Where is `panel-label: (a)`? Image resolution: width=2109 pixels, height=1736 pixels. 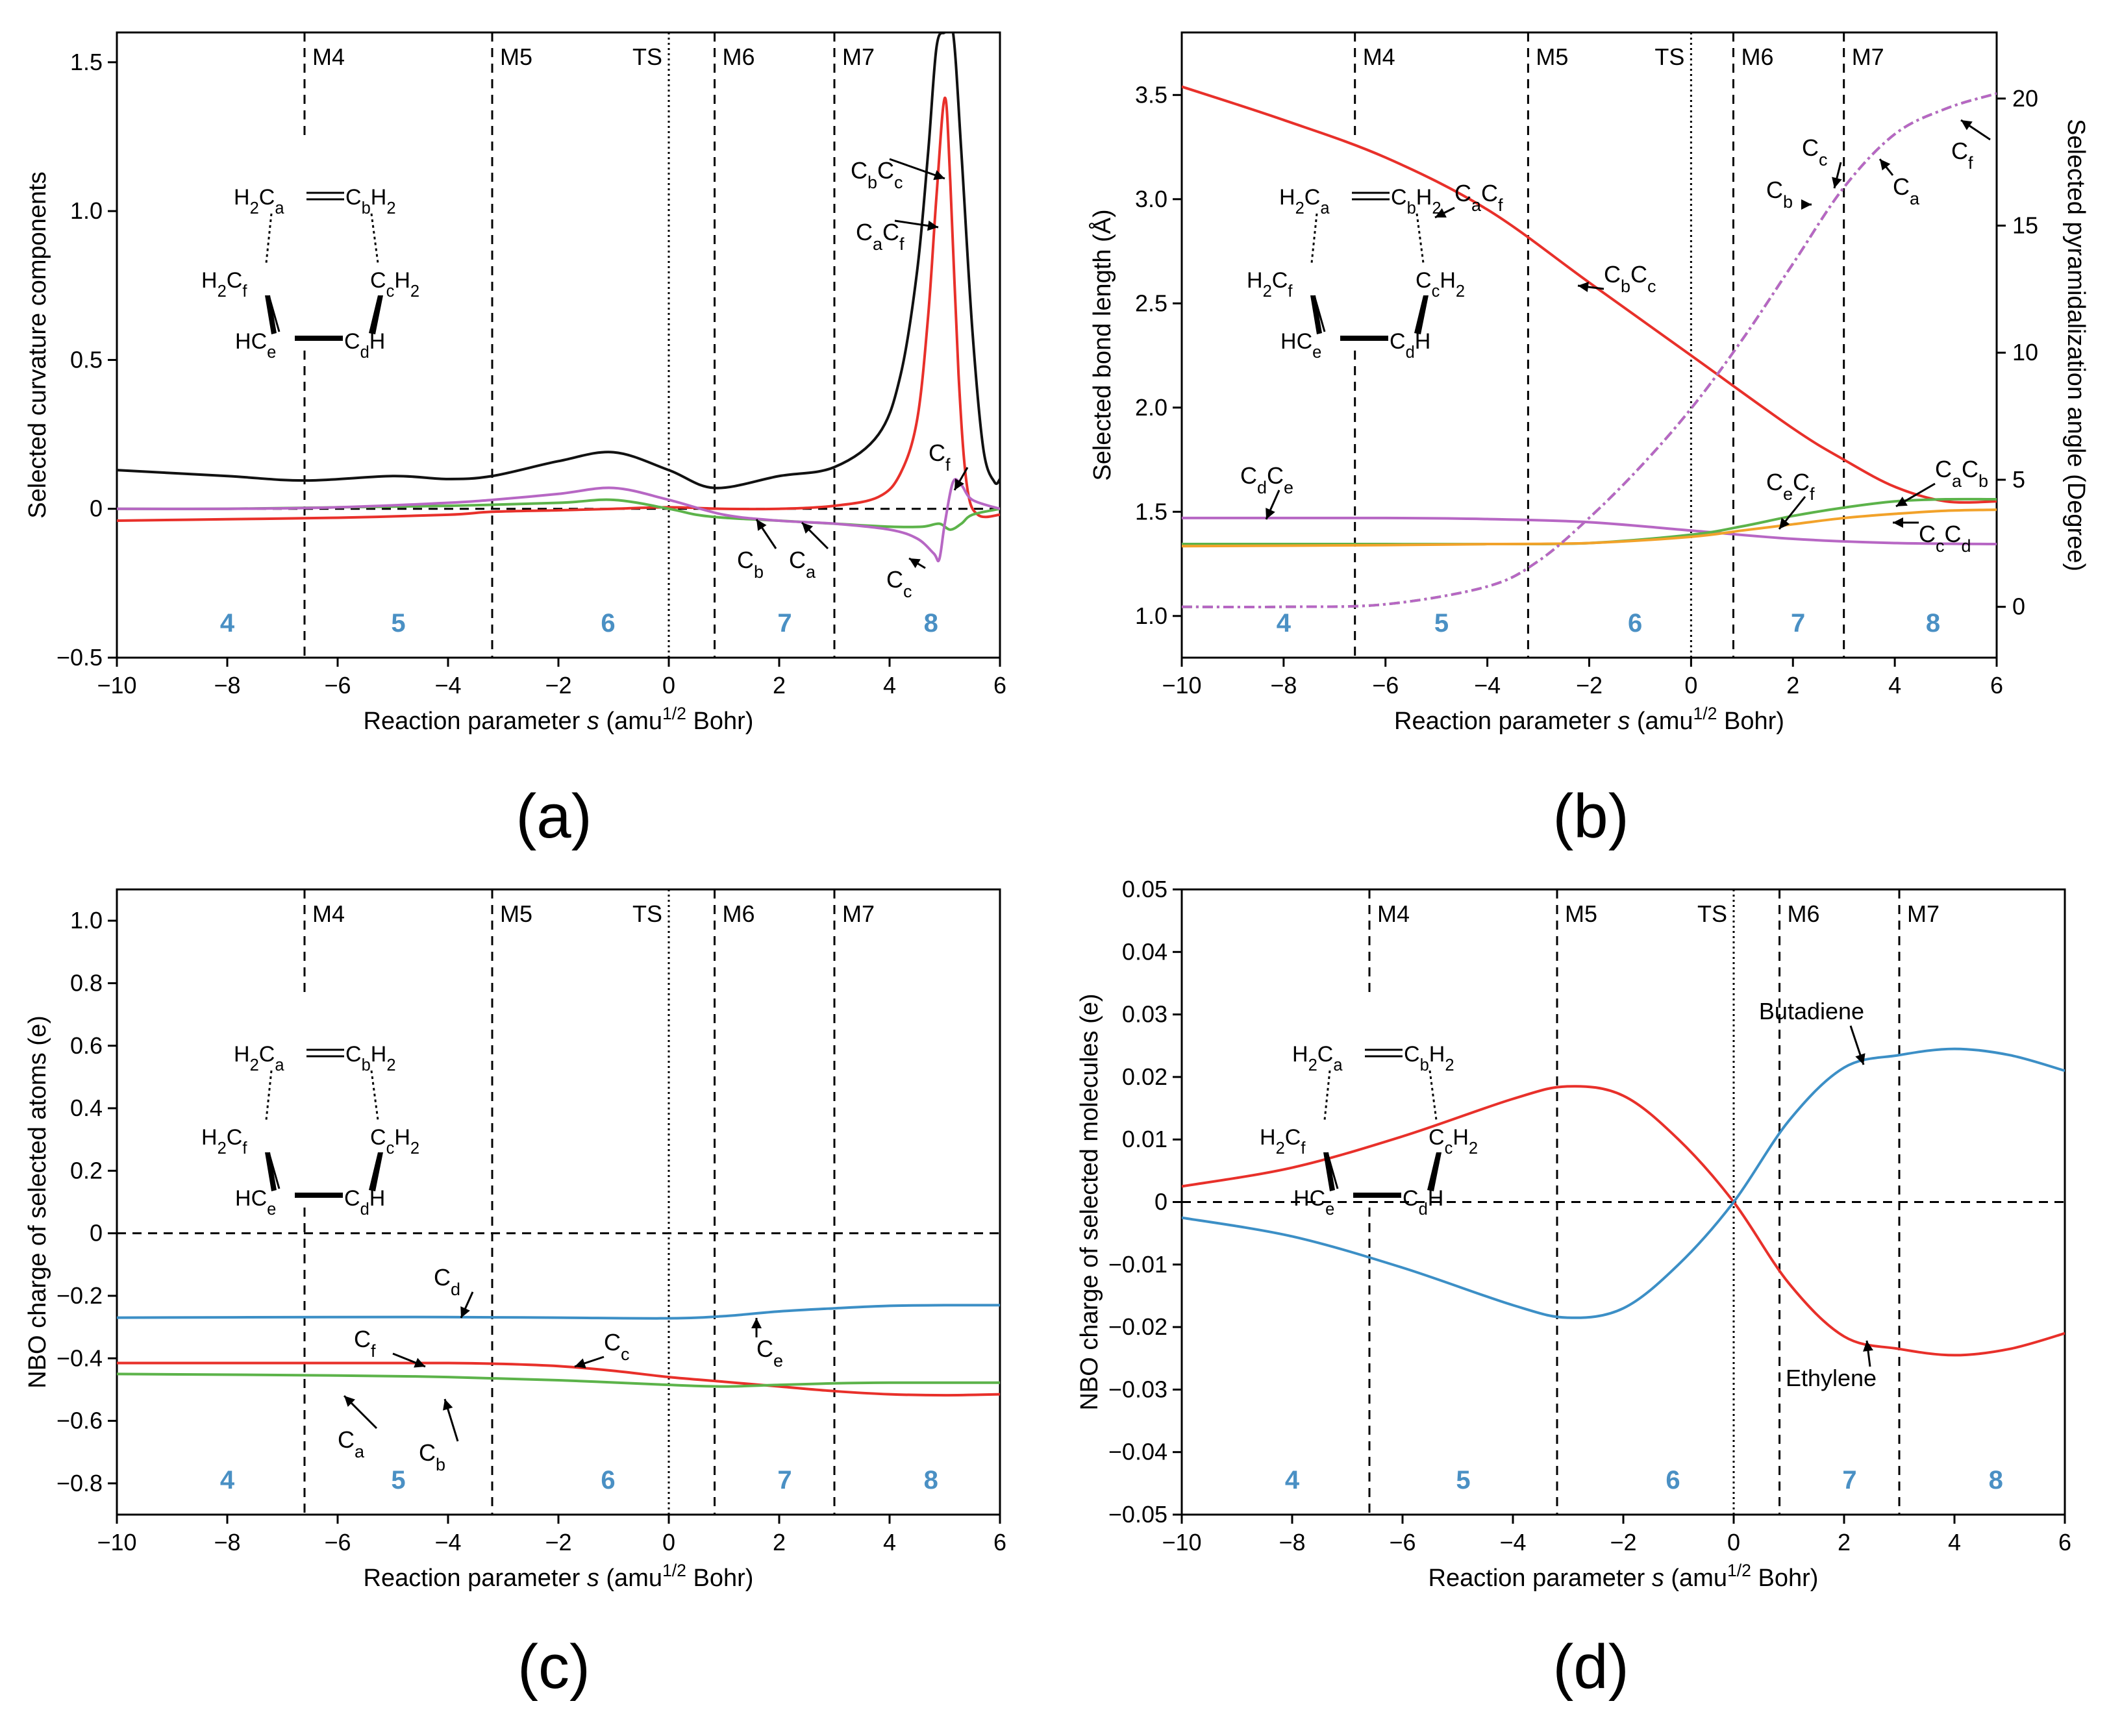 panel-label: (a) is located at coordinates (554, 816).